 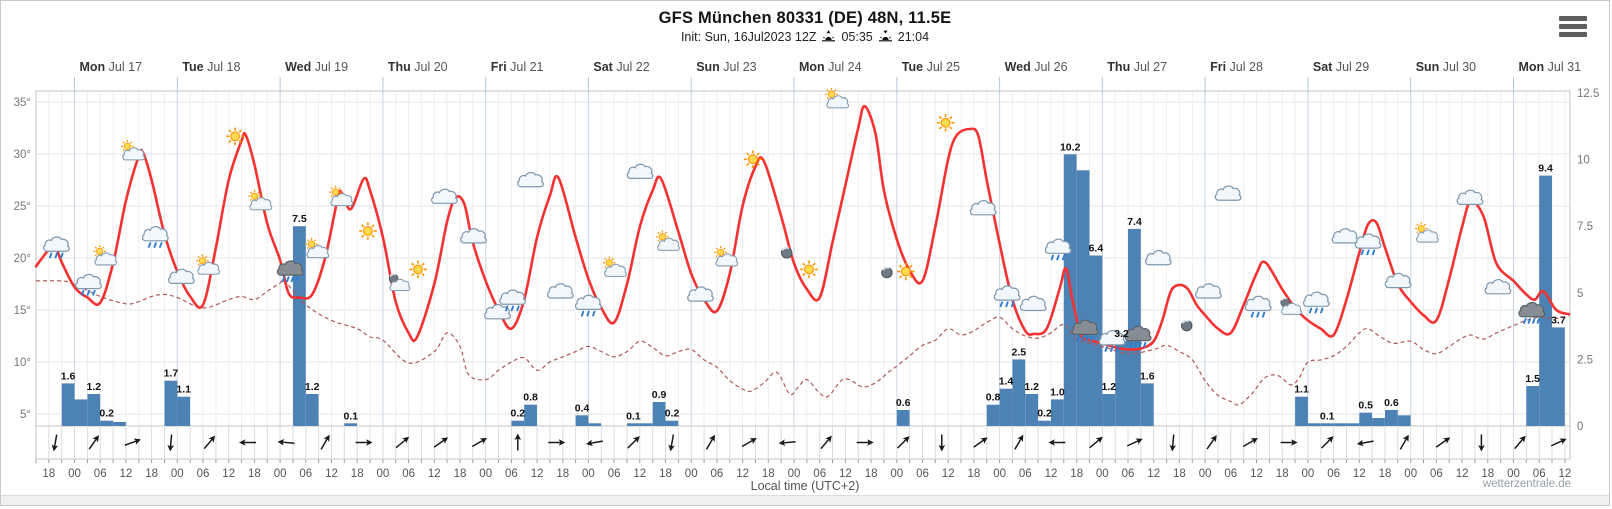 I want to click on precip-value-label: 2.5, so click(x=1018, y=352).